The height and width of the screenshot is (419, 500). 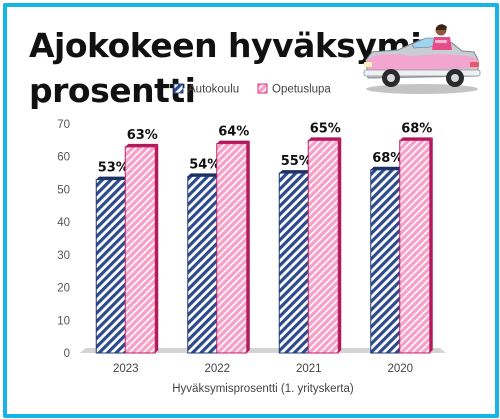 What do you see at coordinates (63, 256) in the screenshot?
I see `y-tick-label: 30` at bounding box center [63, 256].